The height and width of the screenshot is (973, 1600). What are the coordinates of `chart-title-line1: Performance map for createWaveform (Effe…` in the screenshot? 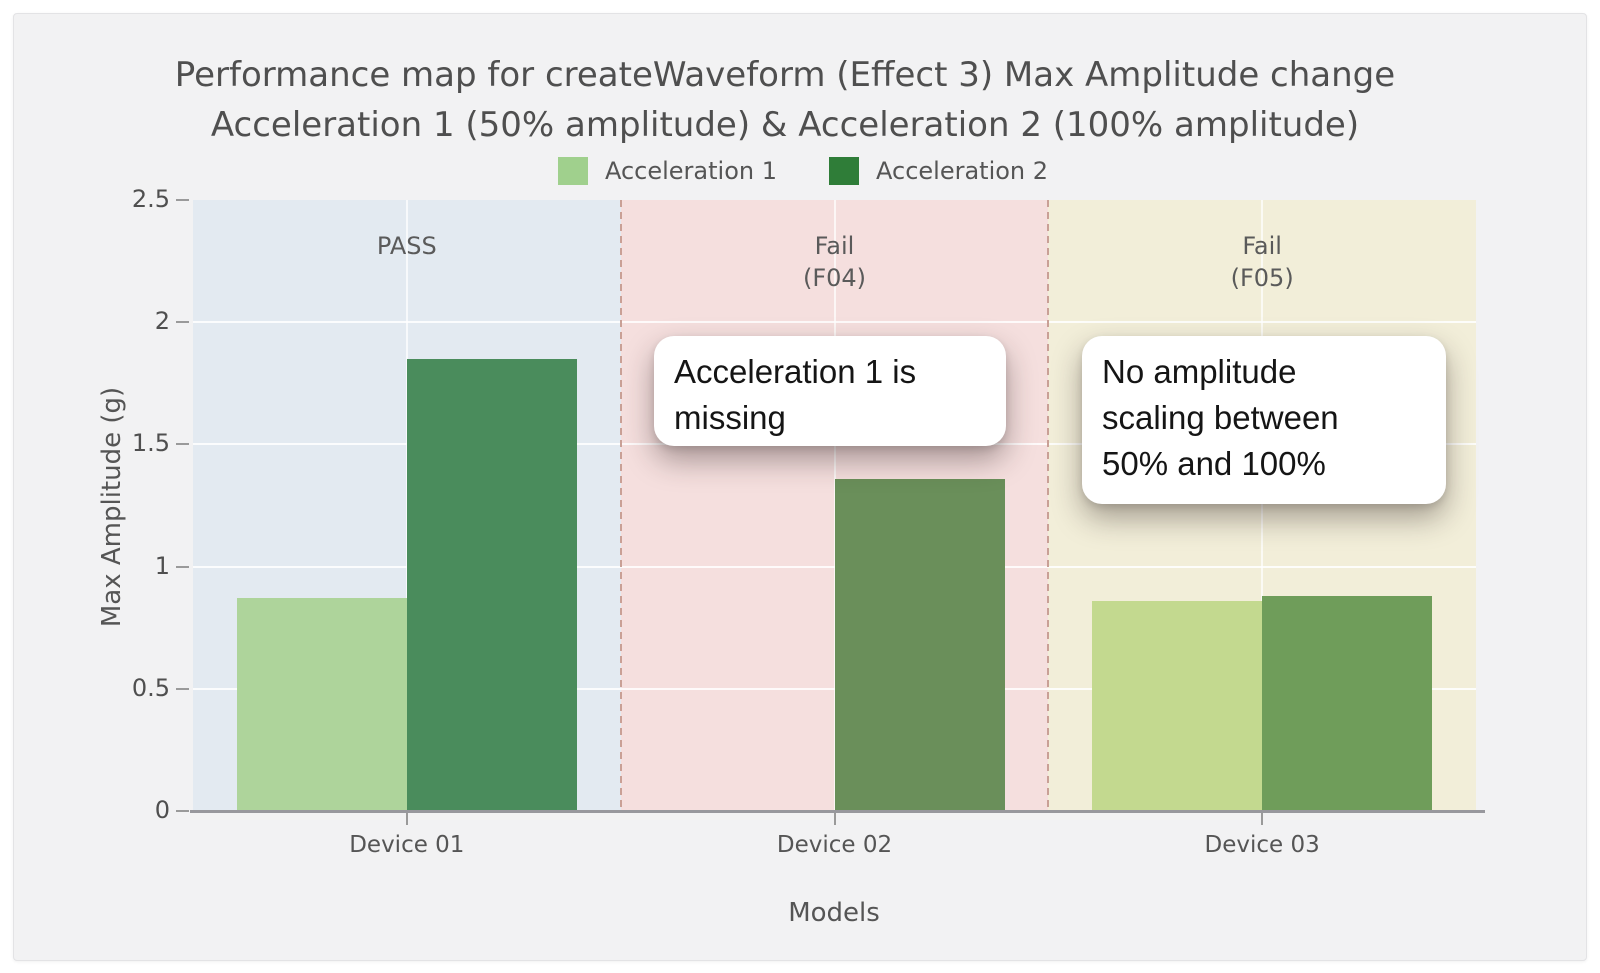 It's located at (785, 75).